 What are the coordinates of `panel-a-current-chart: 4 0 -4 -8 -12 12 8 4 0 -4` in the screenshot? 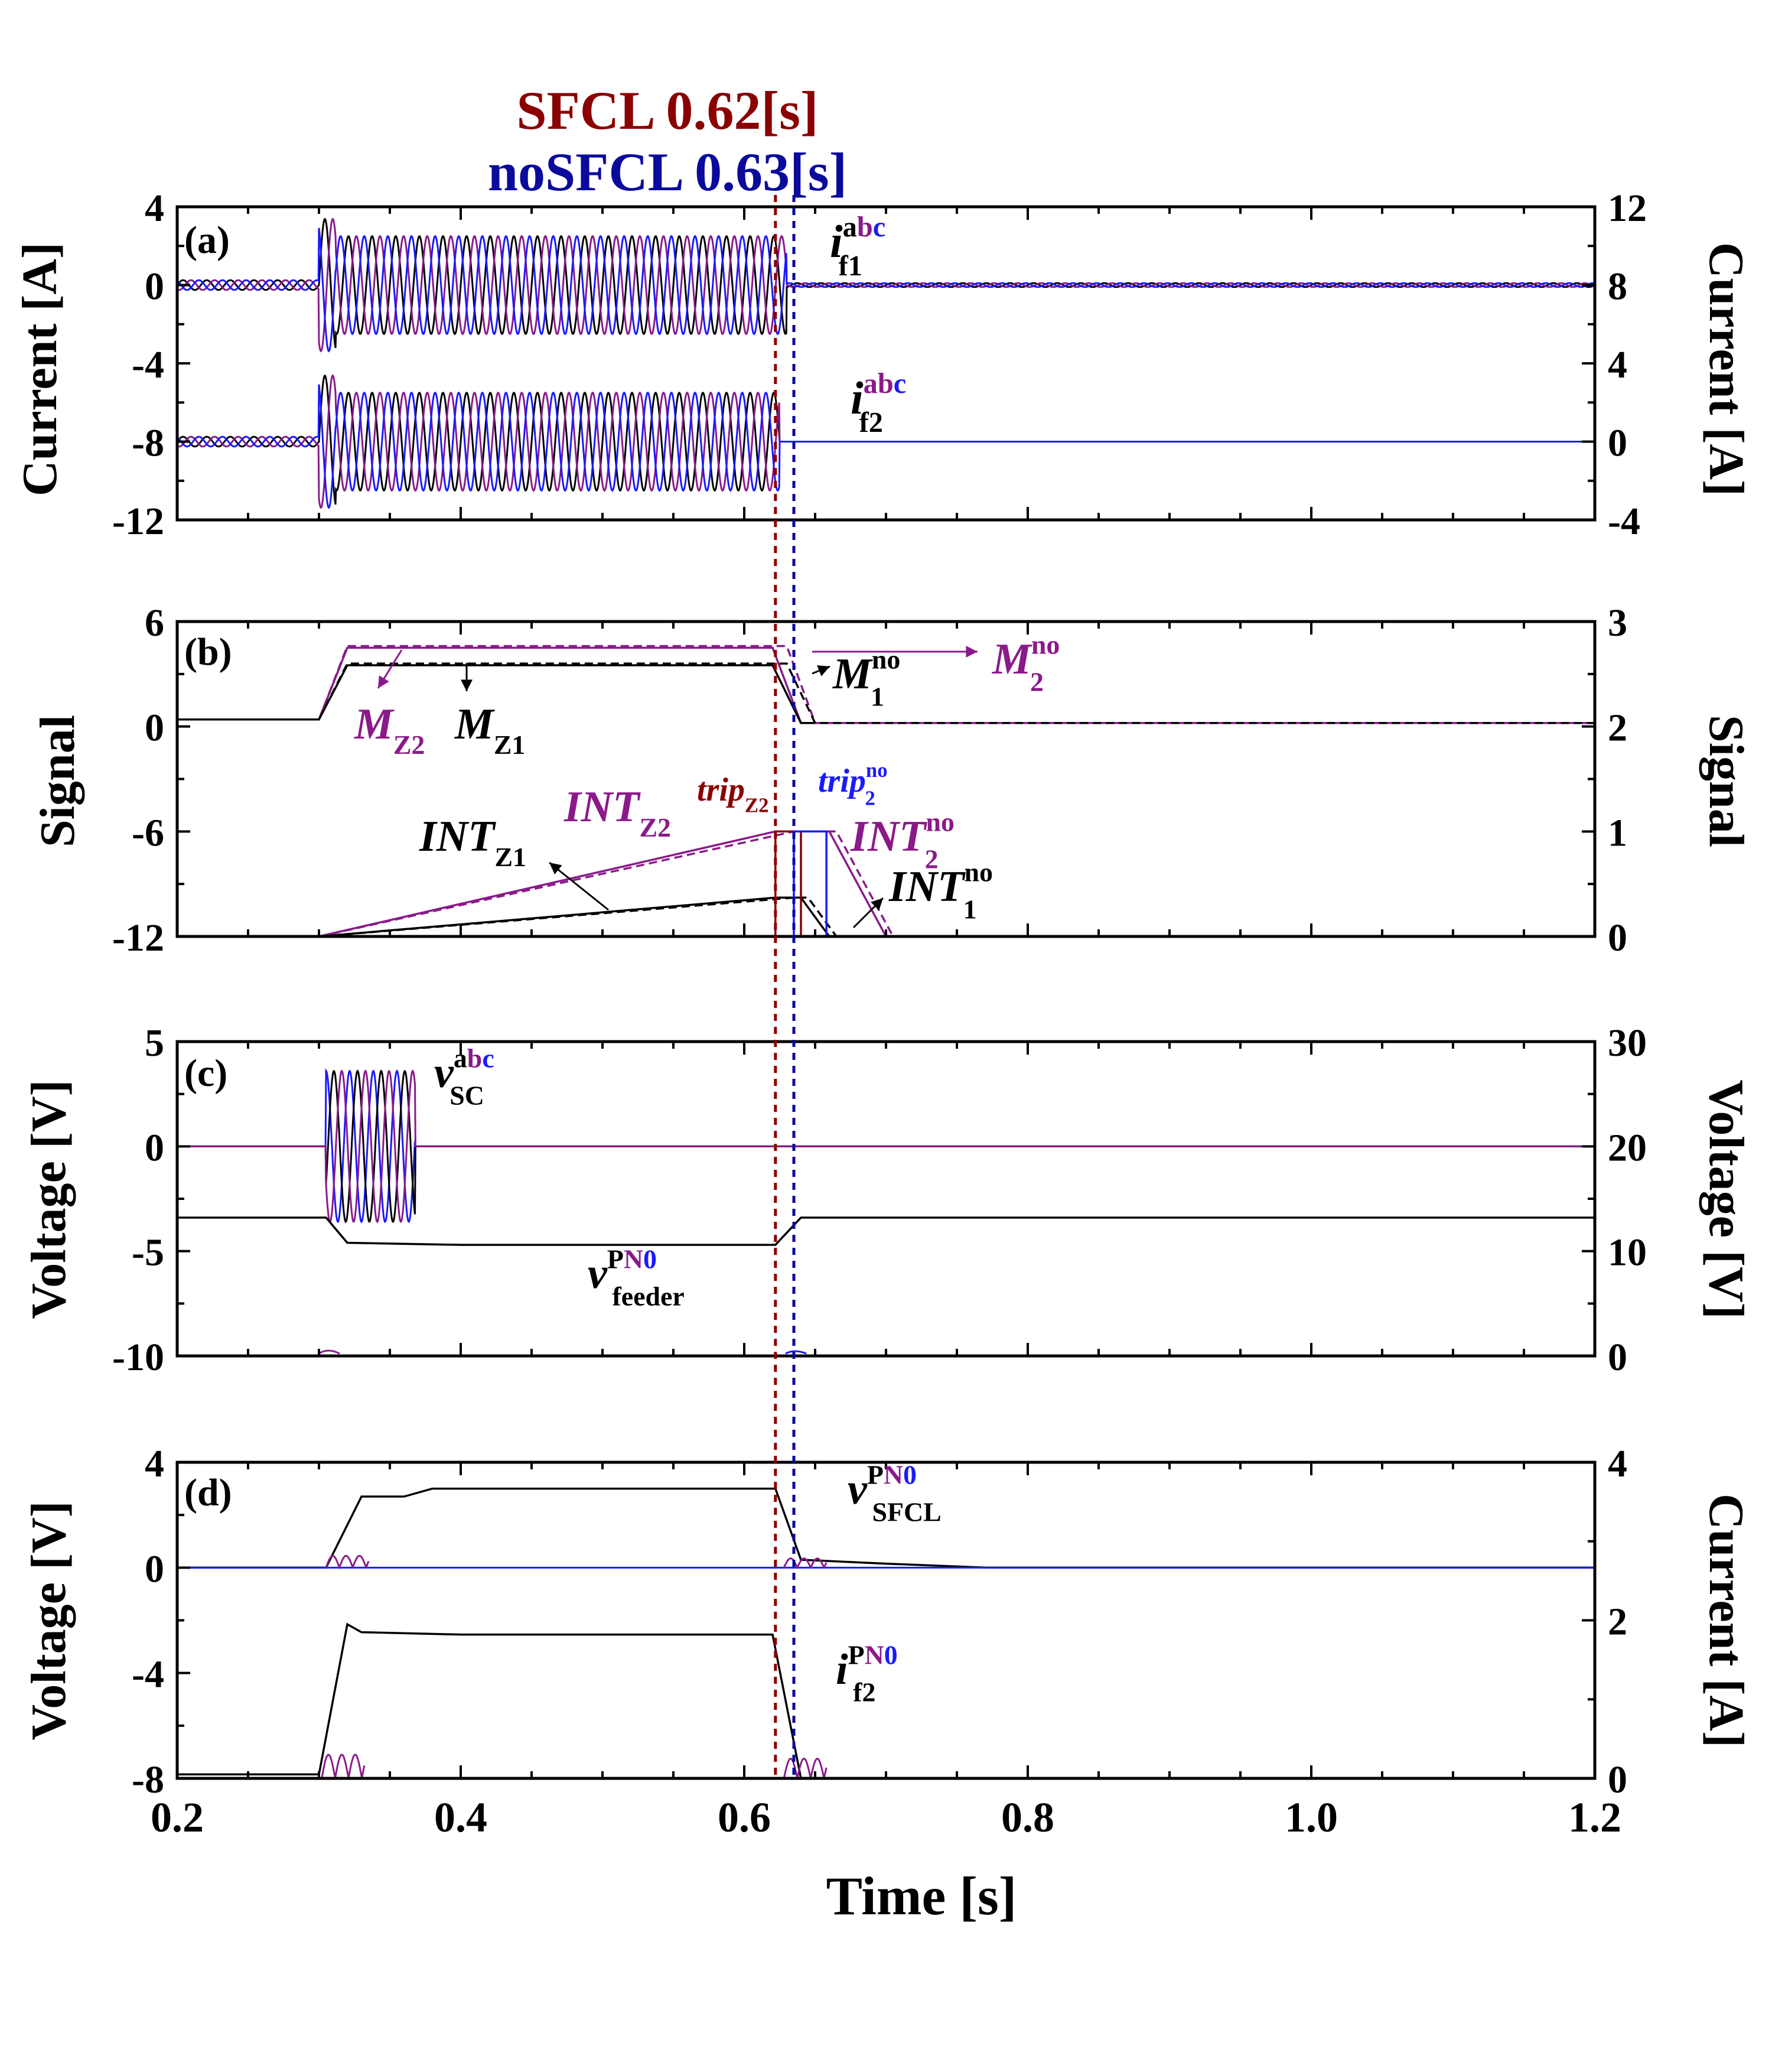 It's located at (879, 365).